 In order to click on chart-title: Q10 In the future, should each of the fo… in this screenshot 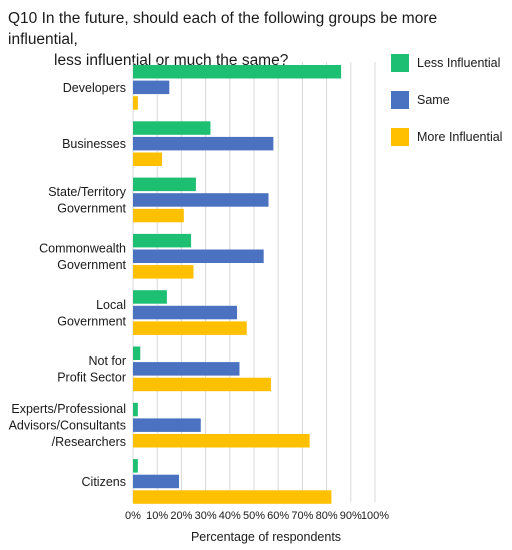, I will do `click(253, 39)`.